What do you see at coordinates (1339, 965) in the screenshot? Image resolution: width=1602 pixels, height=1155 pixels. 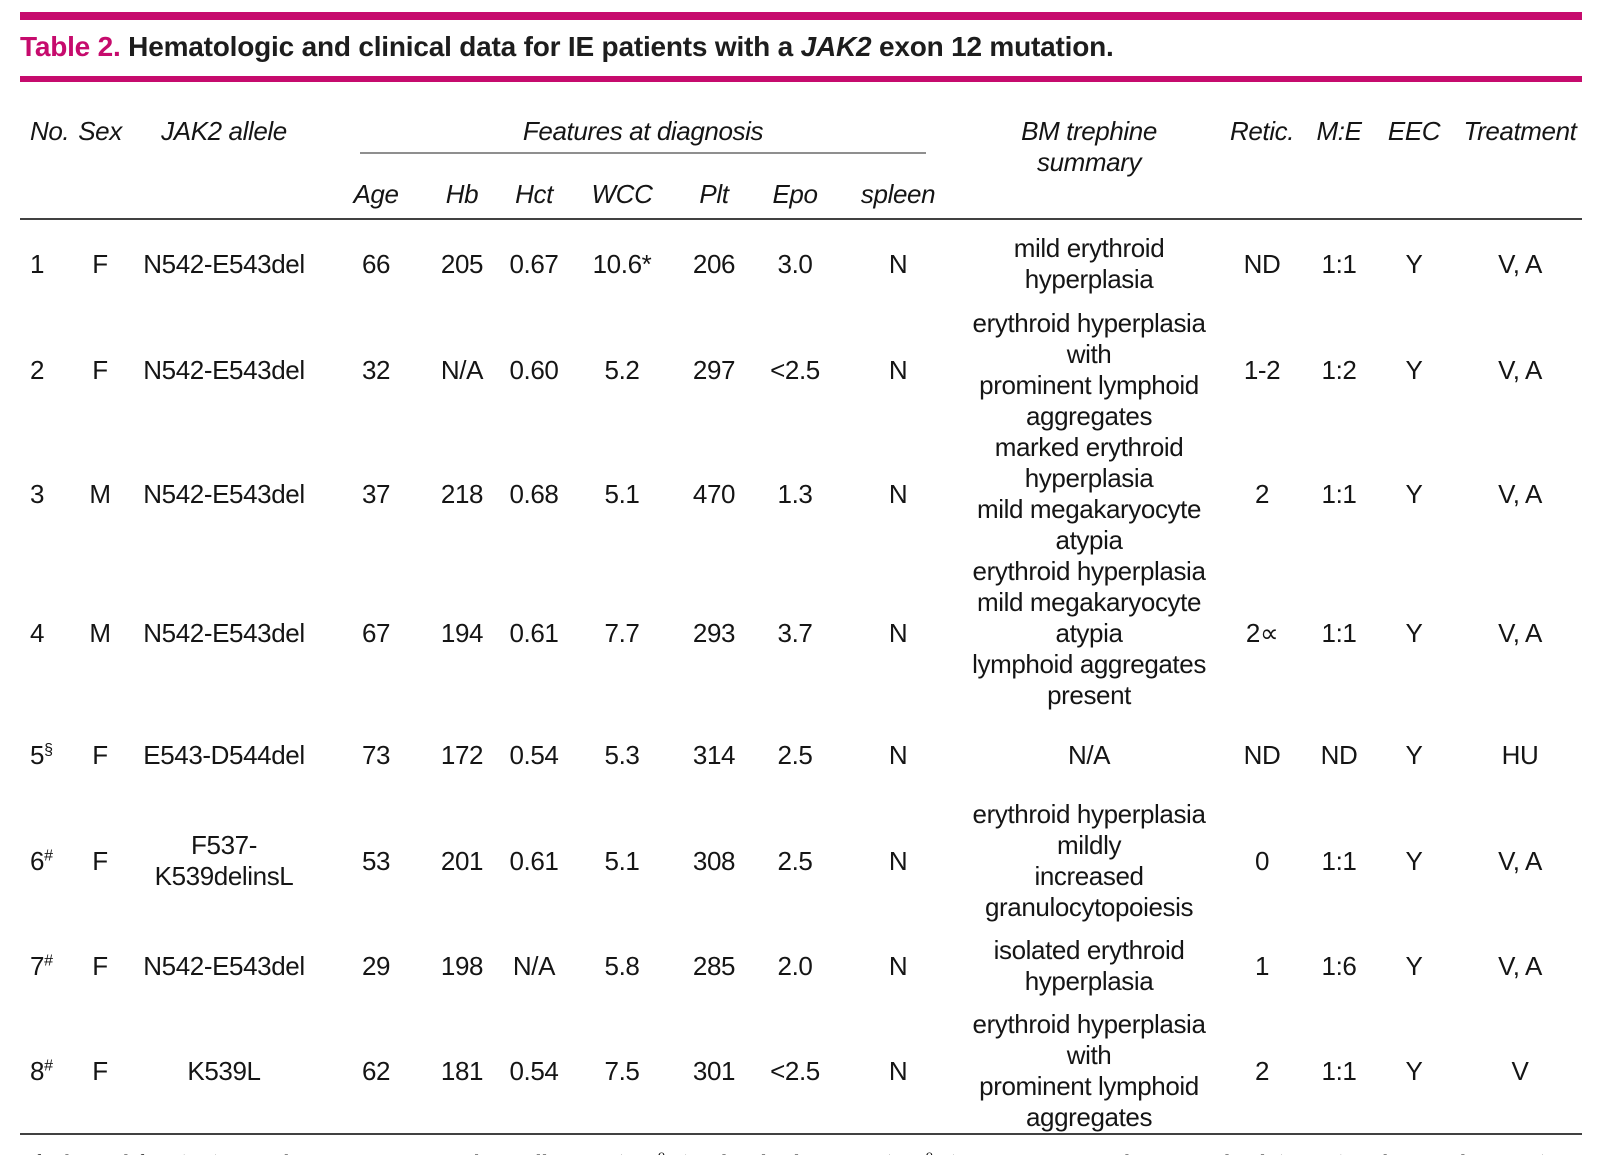 I see `cell-me-ratio: 1:6` at bounding box center [1339, 965].